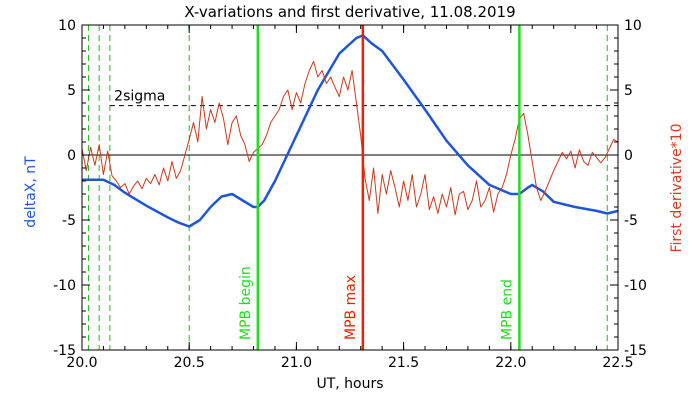  Describe the element at coordinates (633, 26) in the screenshot. I see `y-tick-label-right: 10` at that location.